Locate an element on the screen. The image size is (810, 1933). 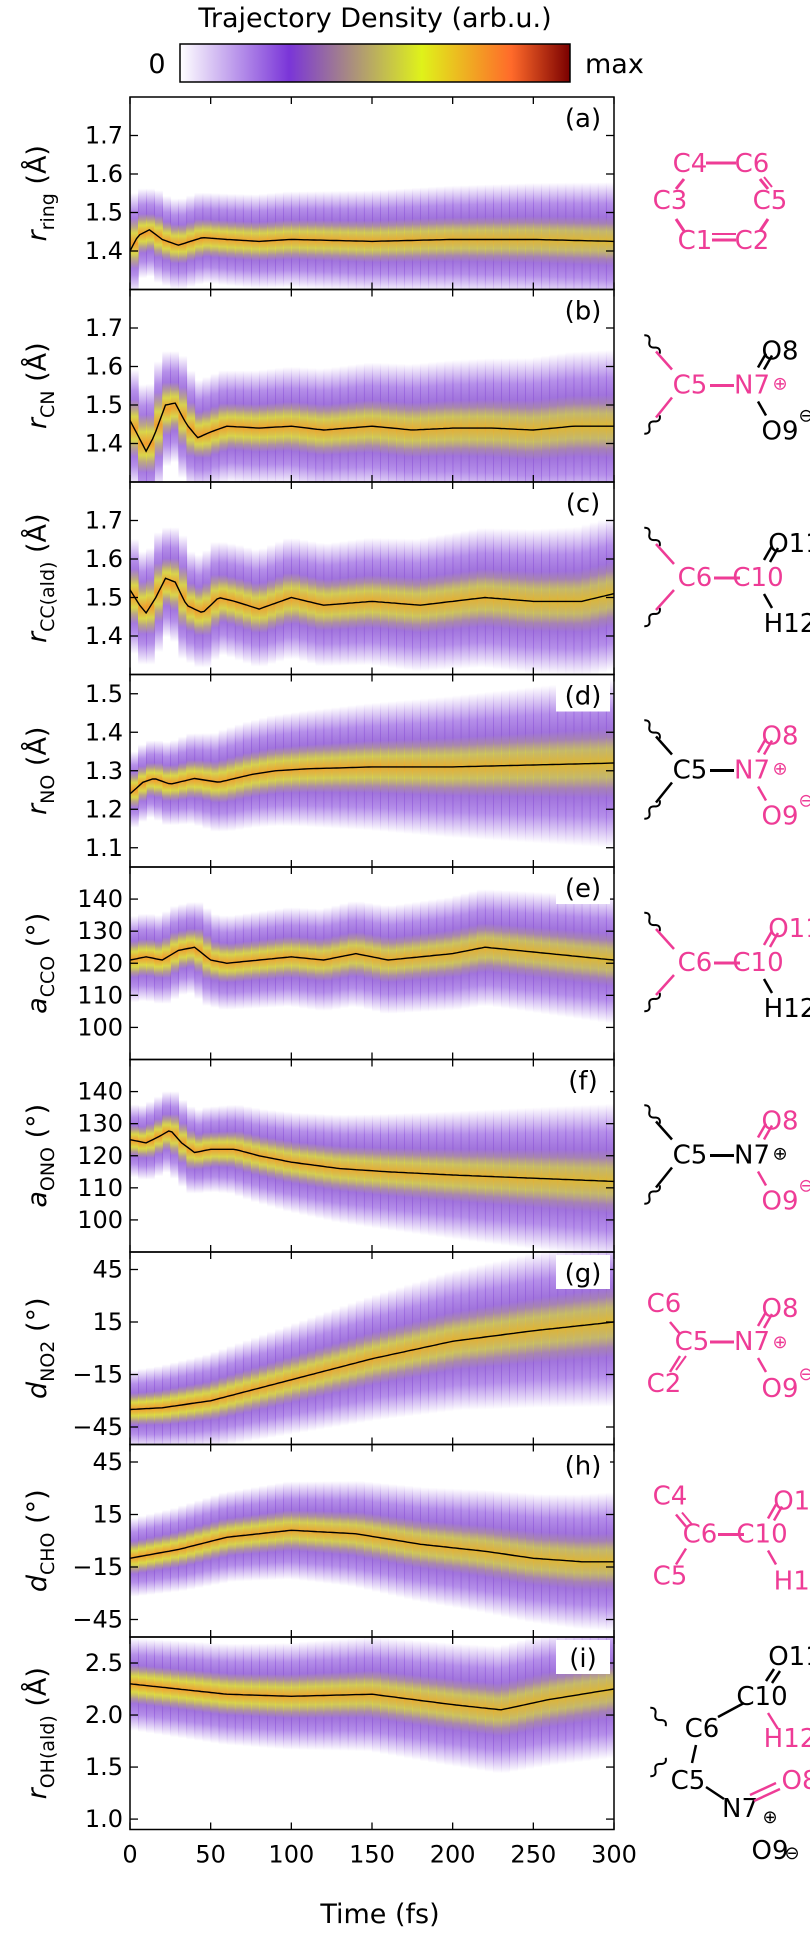
y-label-subscript: ONO is located at coordinates (48, 1169).